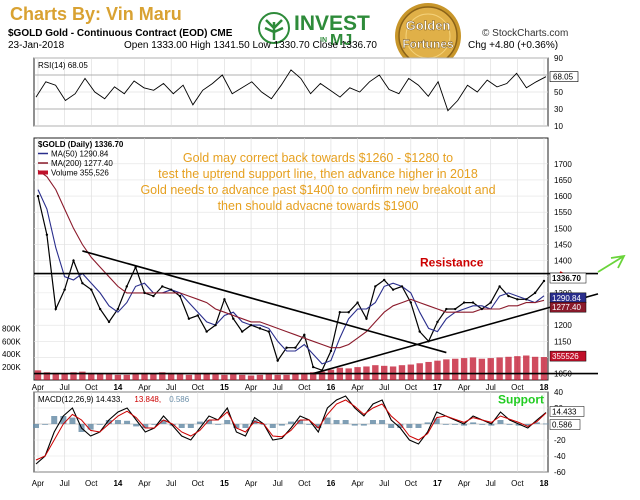  I want to click on gold-coin-icon, so click(428, 36).